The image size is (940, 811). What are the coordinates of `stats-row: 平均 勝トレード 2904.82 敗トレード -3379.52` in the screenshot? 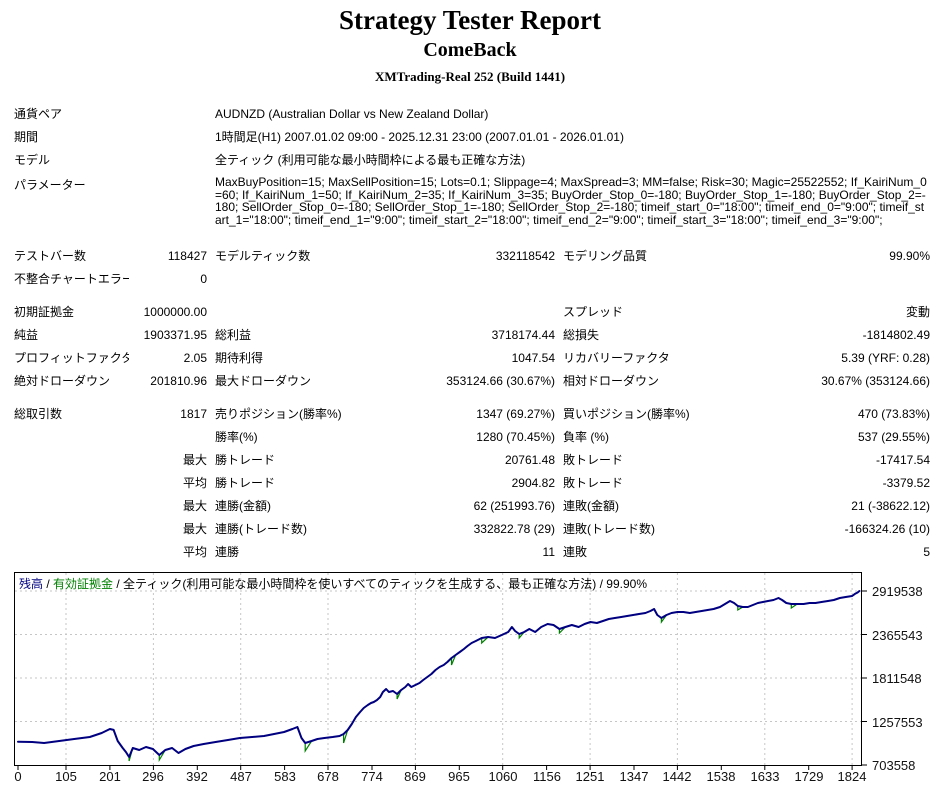 It's located at (472, 482).